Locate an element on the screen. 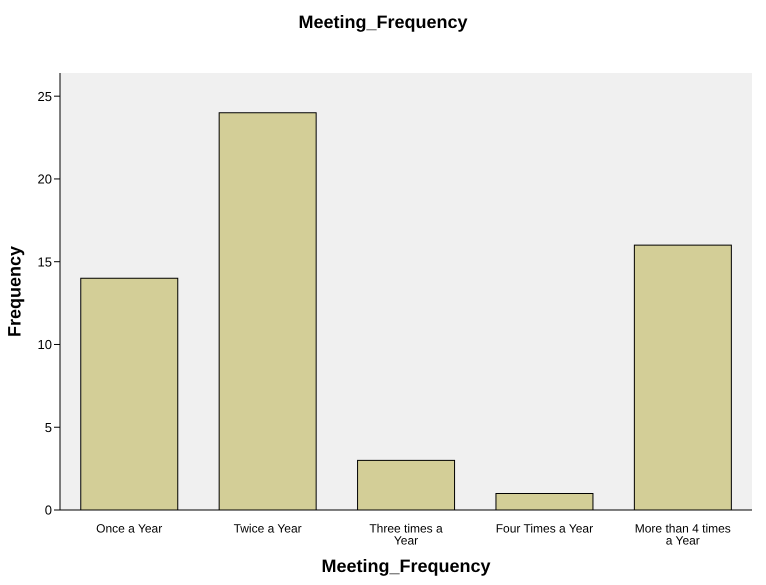 Image resolution: width=766 pixels, height=585 pixels. y-tick-label: 15 is located at coordinates (45, 262).